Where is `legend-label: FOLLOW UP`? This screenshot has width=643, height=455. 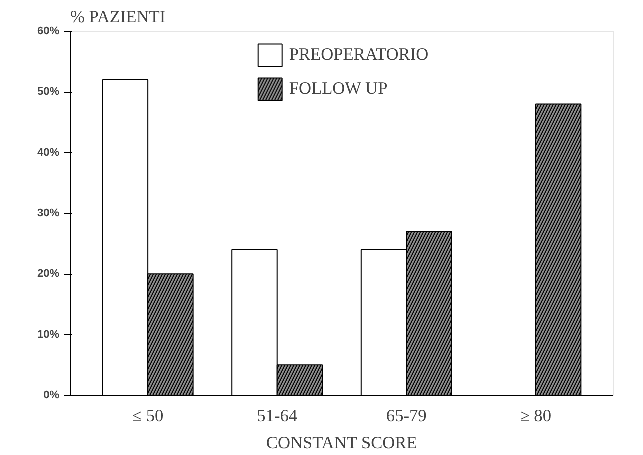 legend-label: FOLLOW UP is located at coordinates (338, 89).